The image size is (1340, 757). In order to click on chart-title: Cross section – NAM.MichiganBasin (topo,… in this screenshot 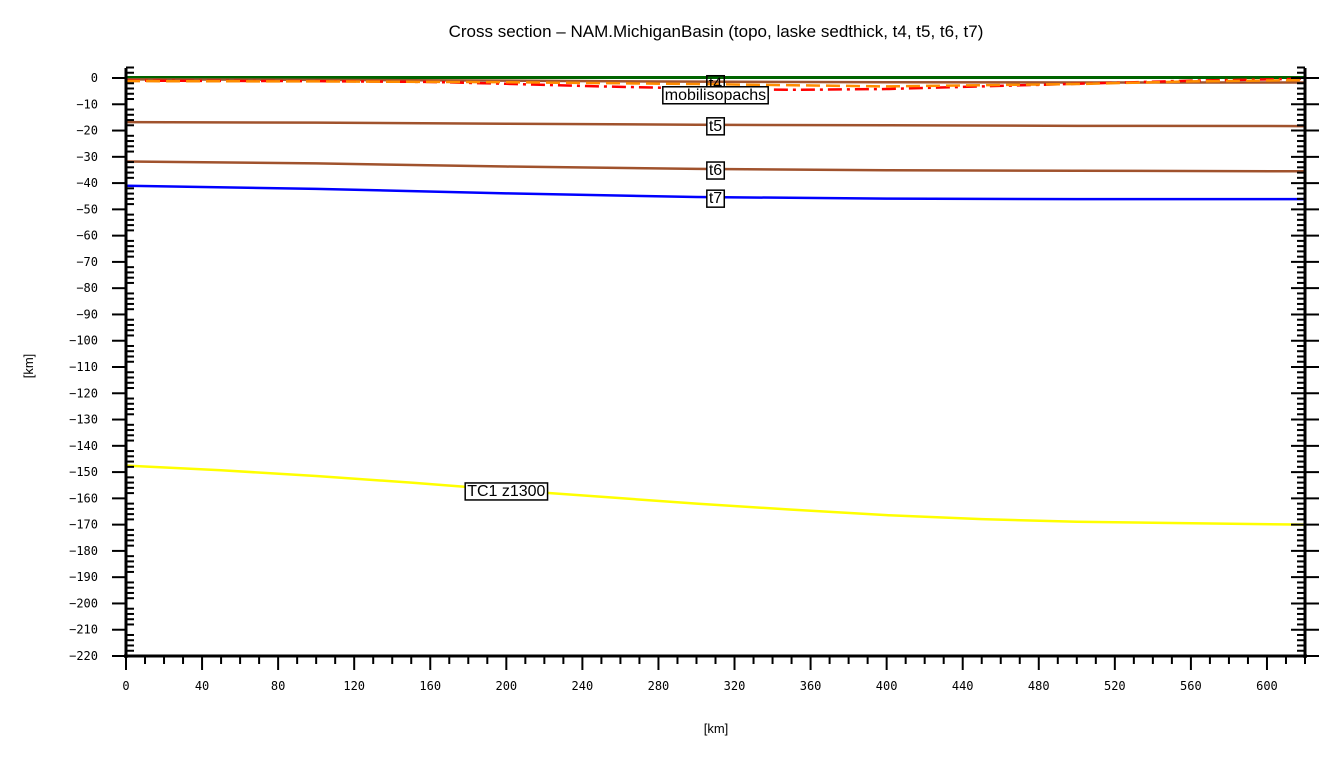, I will do `click(716, 31)`.